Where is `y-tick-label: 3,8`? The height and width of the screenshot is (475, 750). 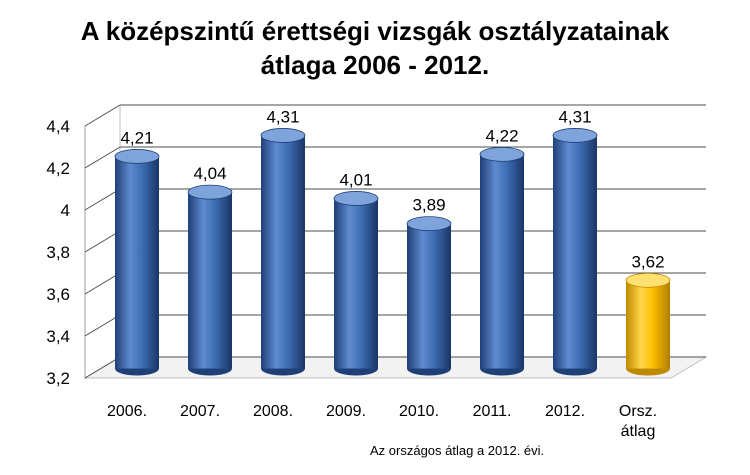 y-tick-label: 3,8 is located at coordinates (58, 252).